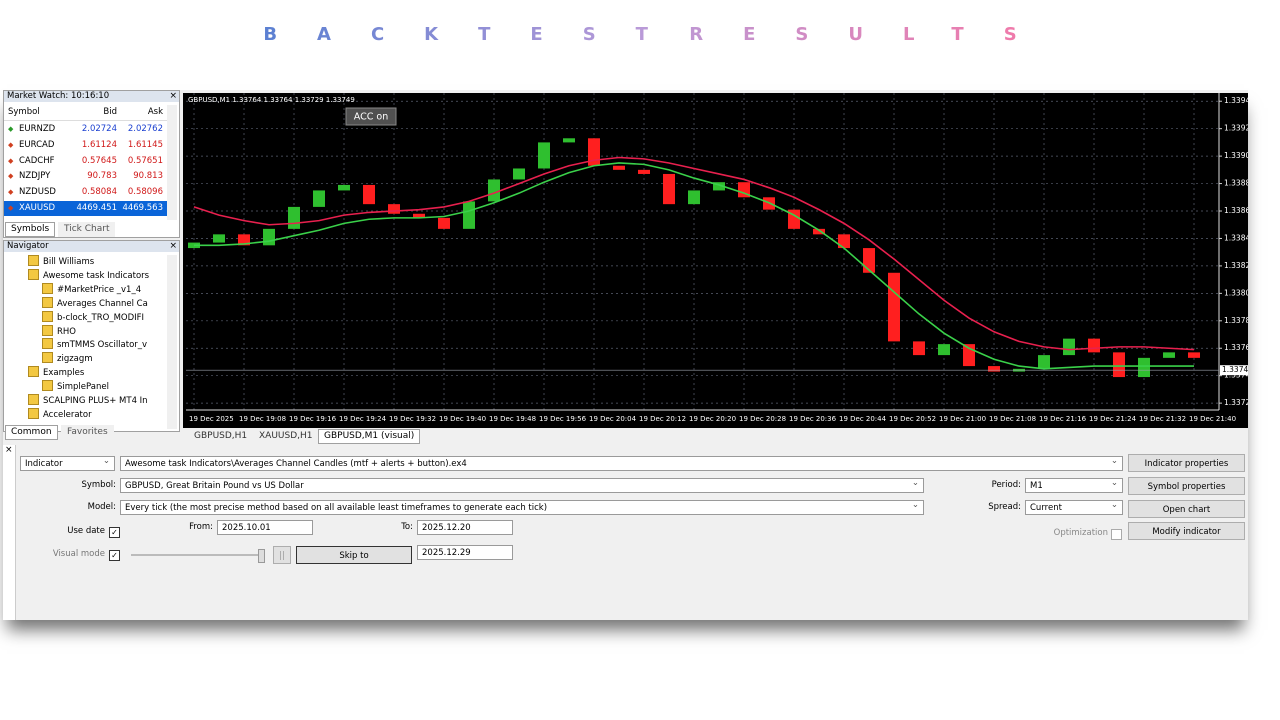 Image resolution: width=1280 pixels, height=720 pixels. What do you see at coordinates (145, 192) in the screenshot?
I see `price: 0.58096` at bounding box center [145, 192].